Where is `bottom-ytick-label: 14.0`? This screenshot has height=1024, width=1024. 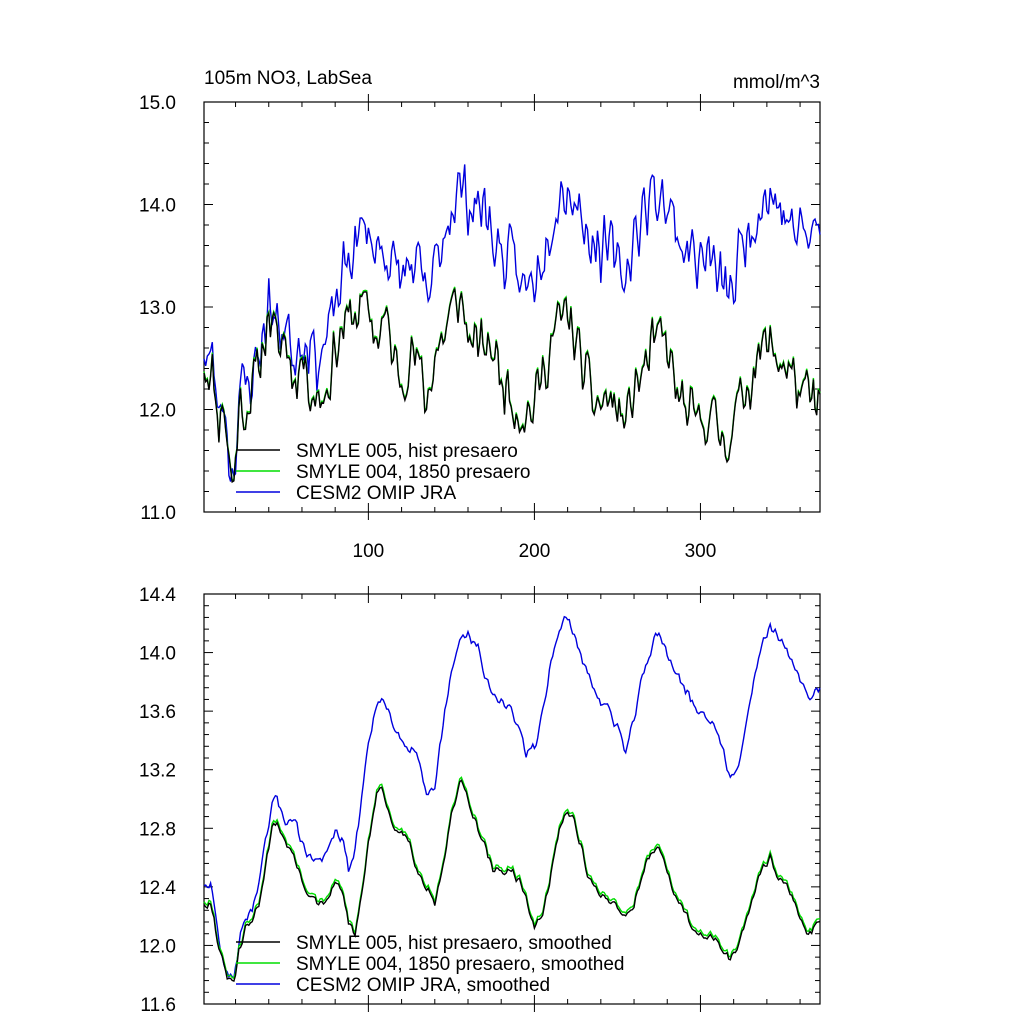
bottom-ytick-label: 14.0 is located at coordinates (157, 654).